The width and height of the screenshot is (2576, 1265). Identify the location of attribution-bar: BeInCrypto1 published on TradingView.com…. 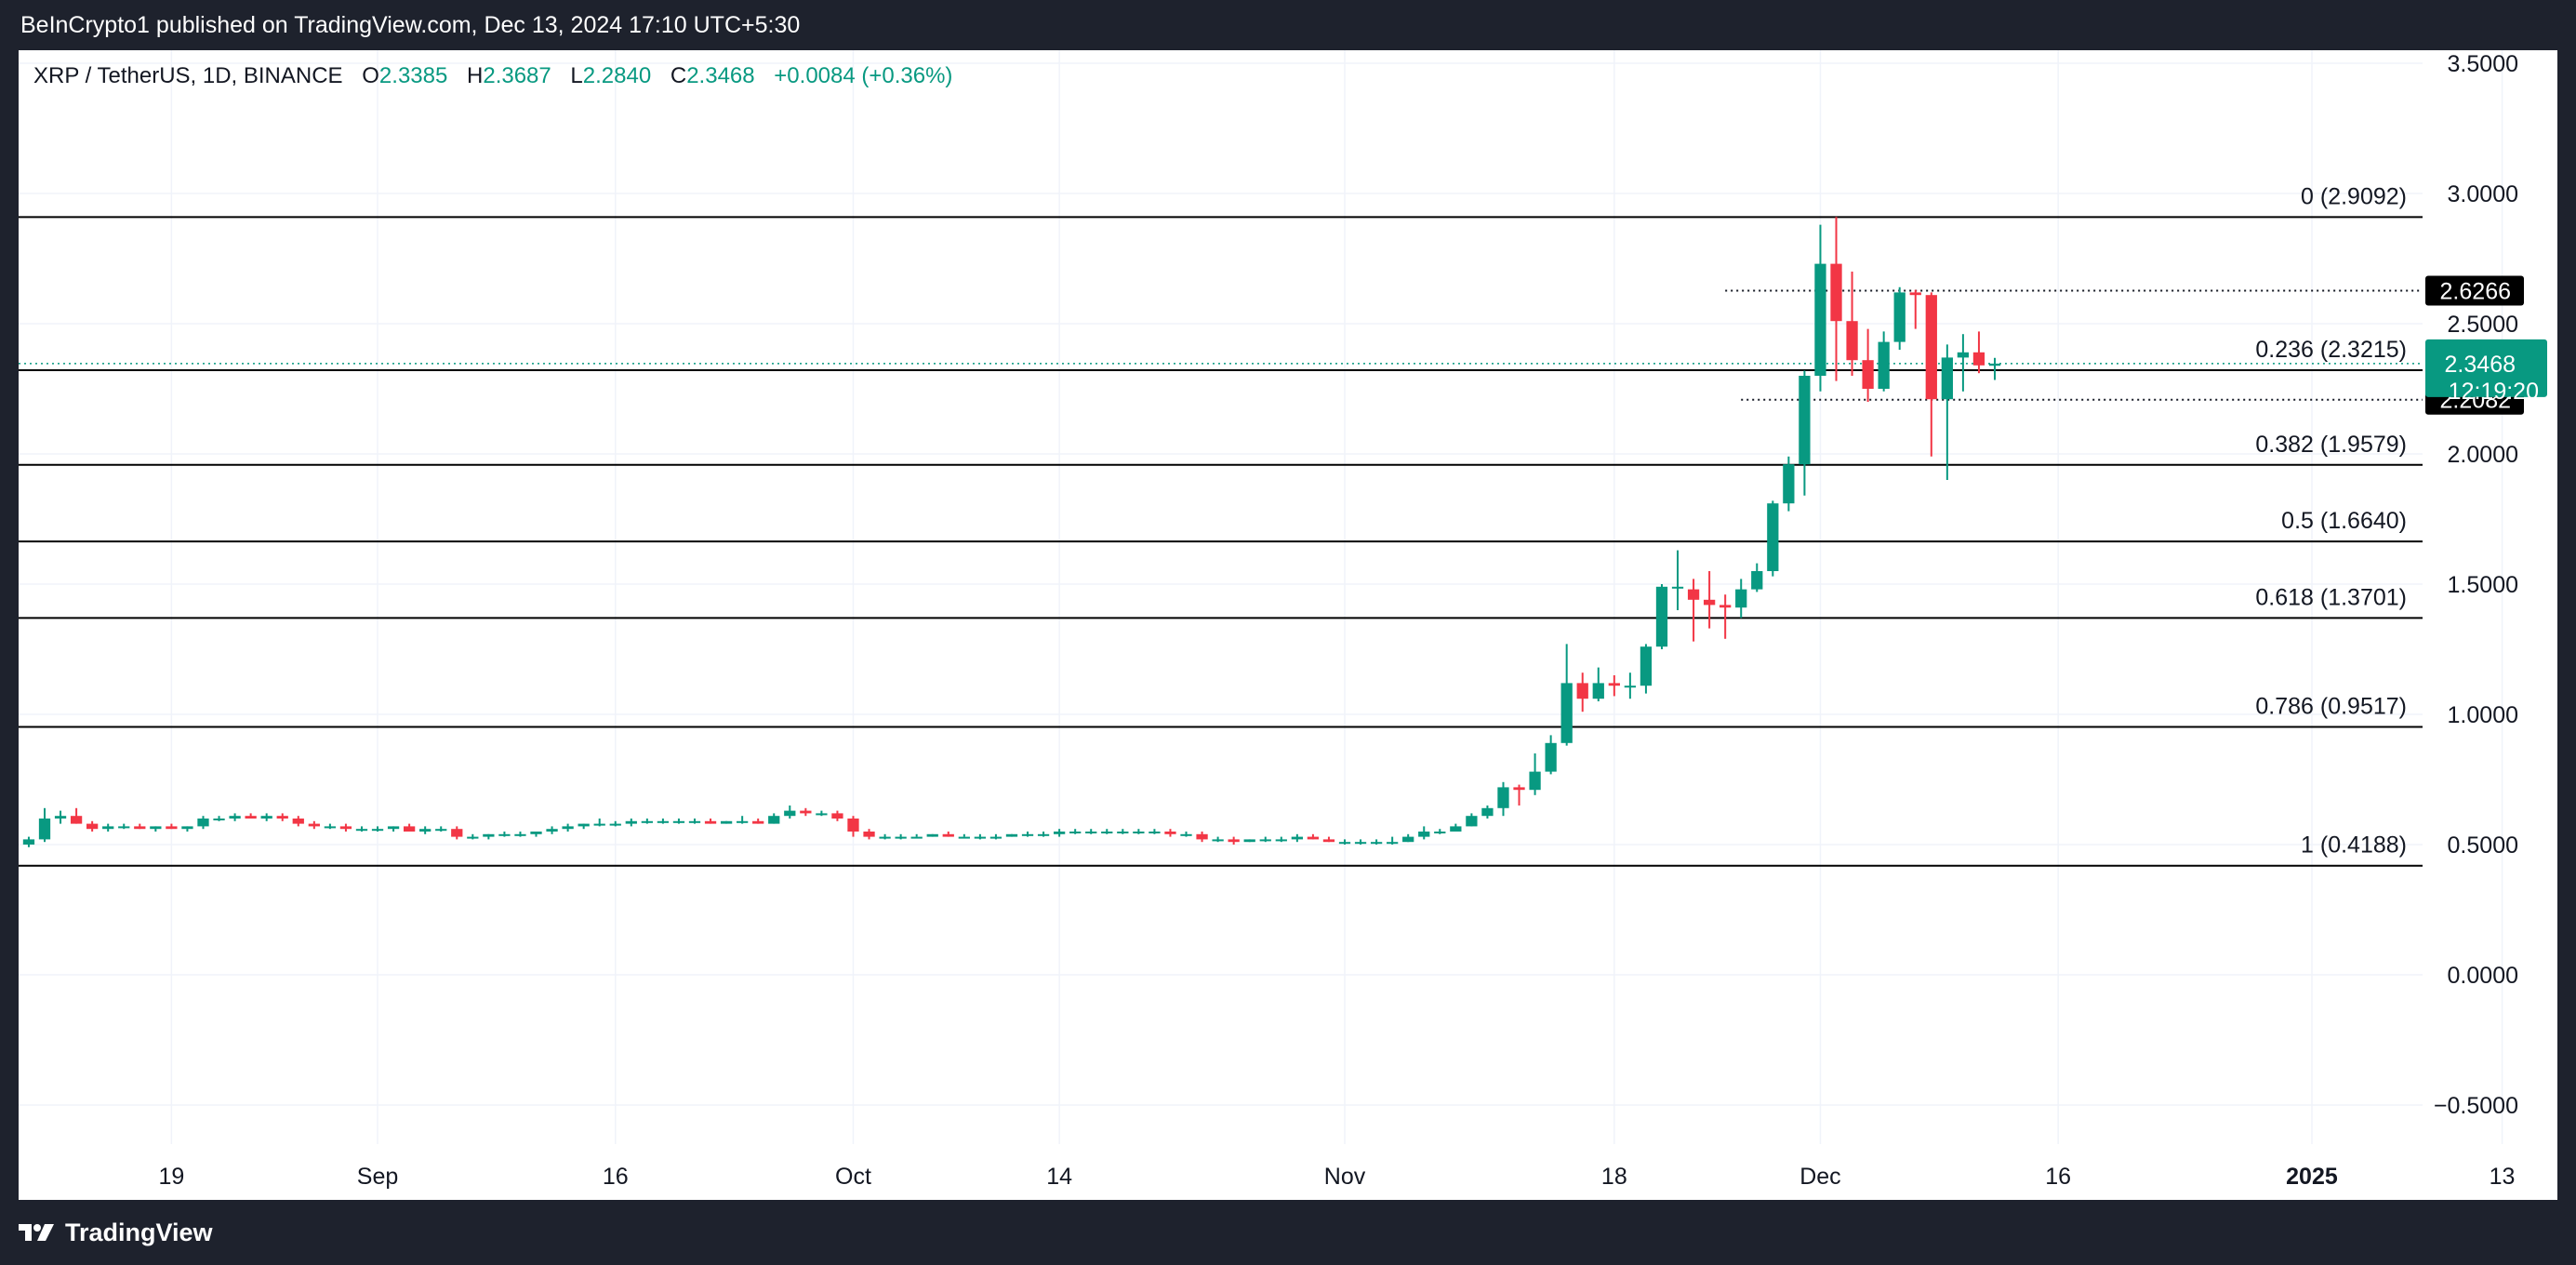
(1288, 25).